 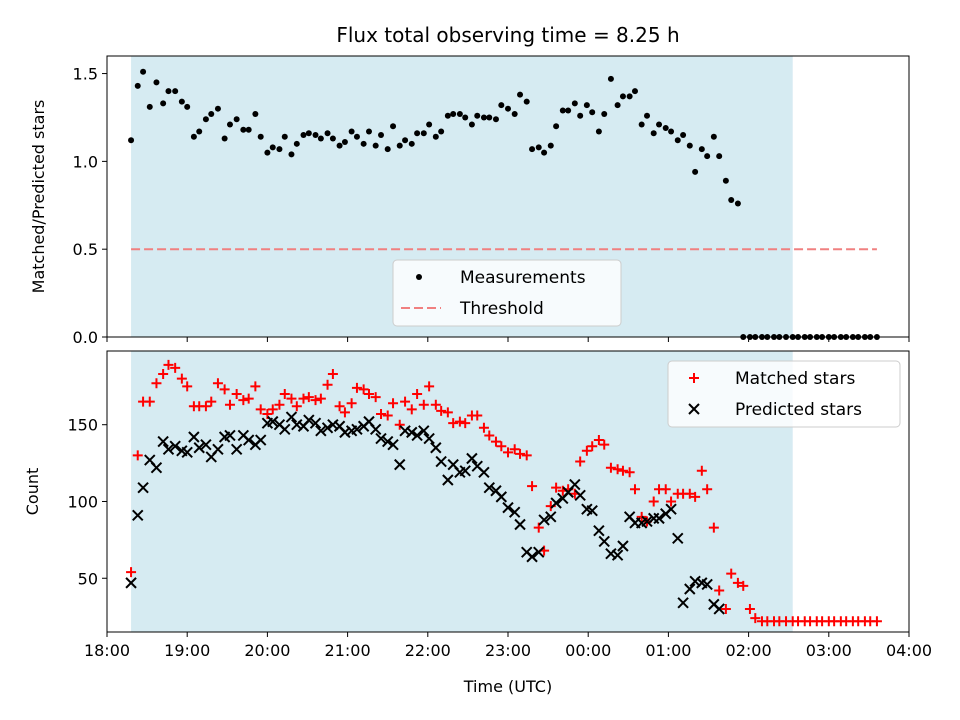 What do you see at coordinates (749, 650) in the screenshot?
I see `x-tick-label: 02:00` at bounding box center [749, 650].